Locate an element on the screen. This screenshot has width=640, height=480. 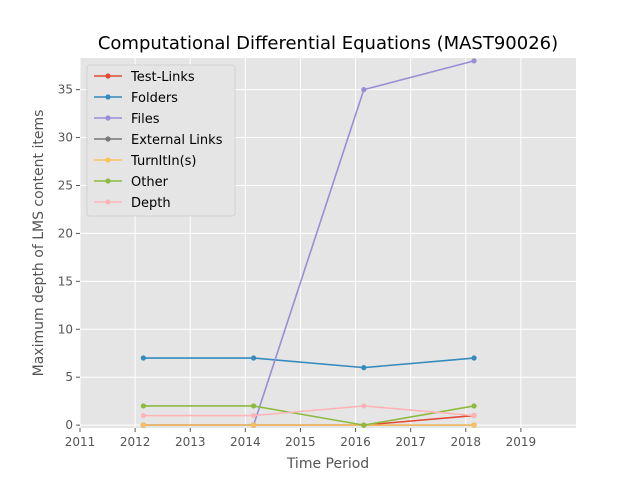
legend-label: External Links is located at coordinates (177, 140).